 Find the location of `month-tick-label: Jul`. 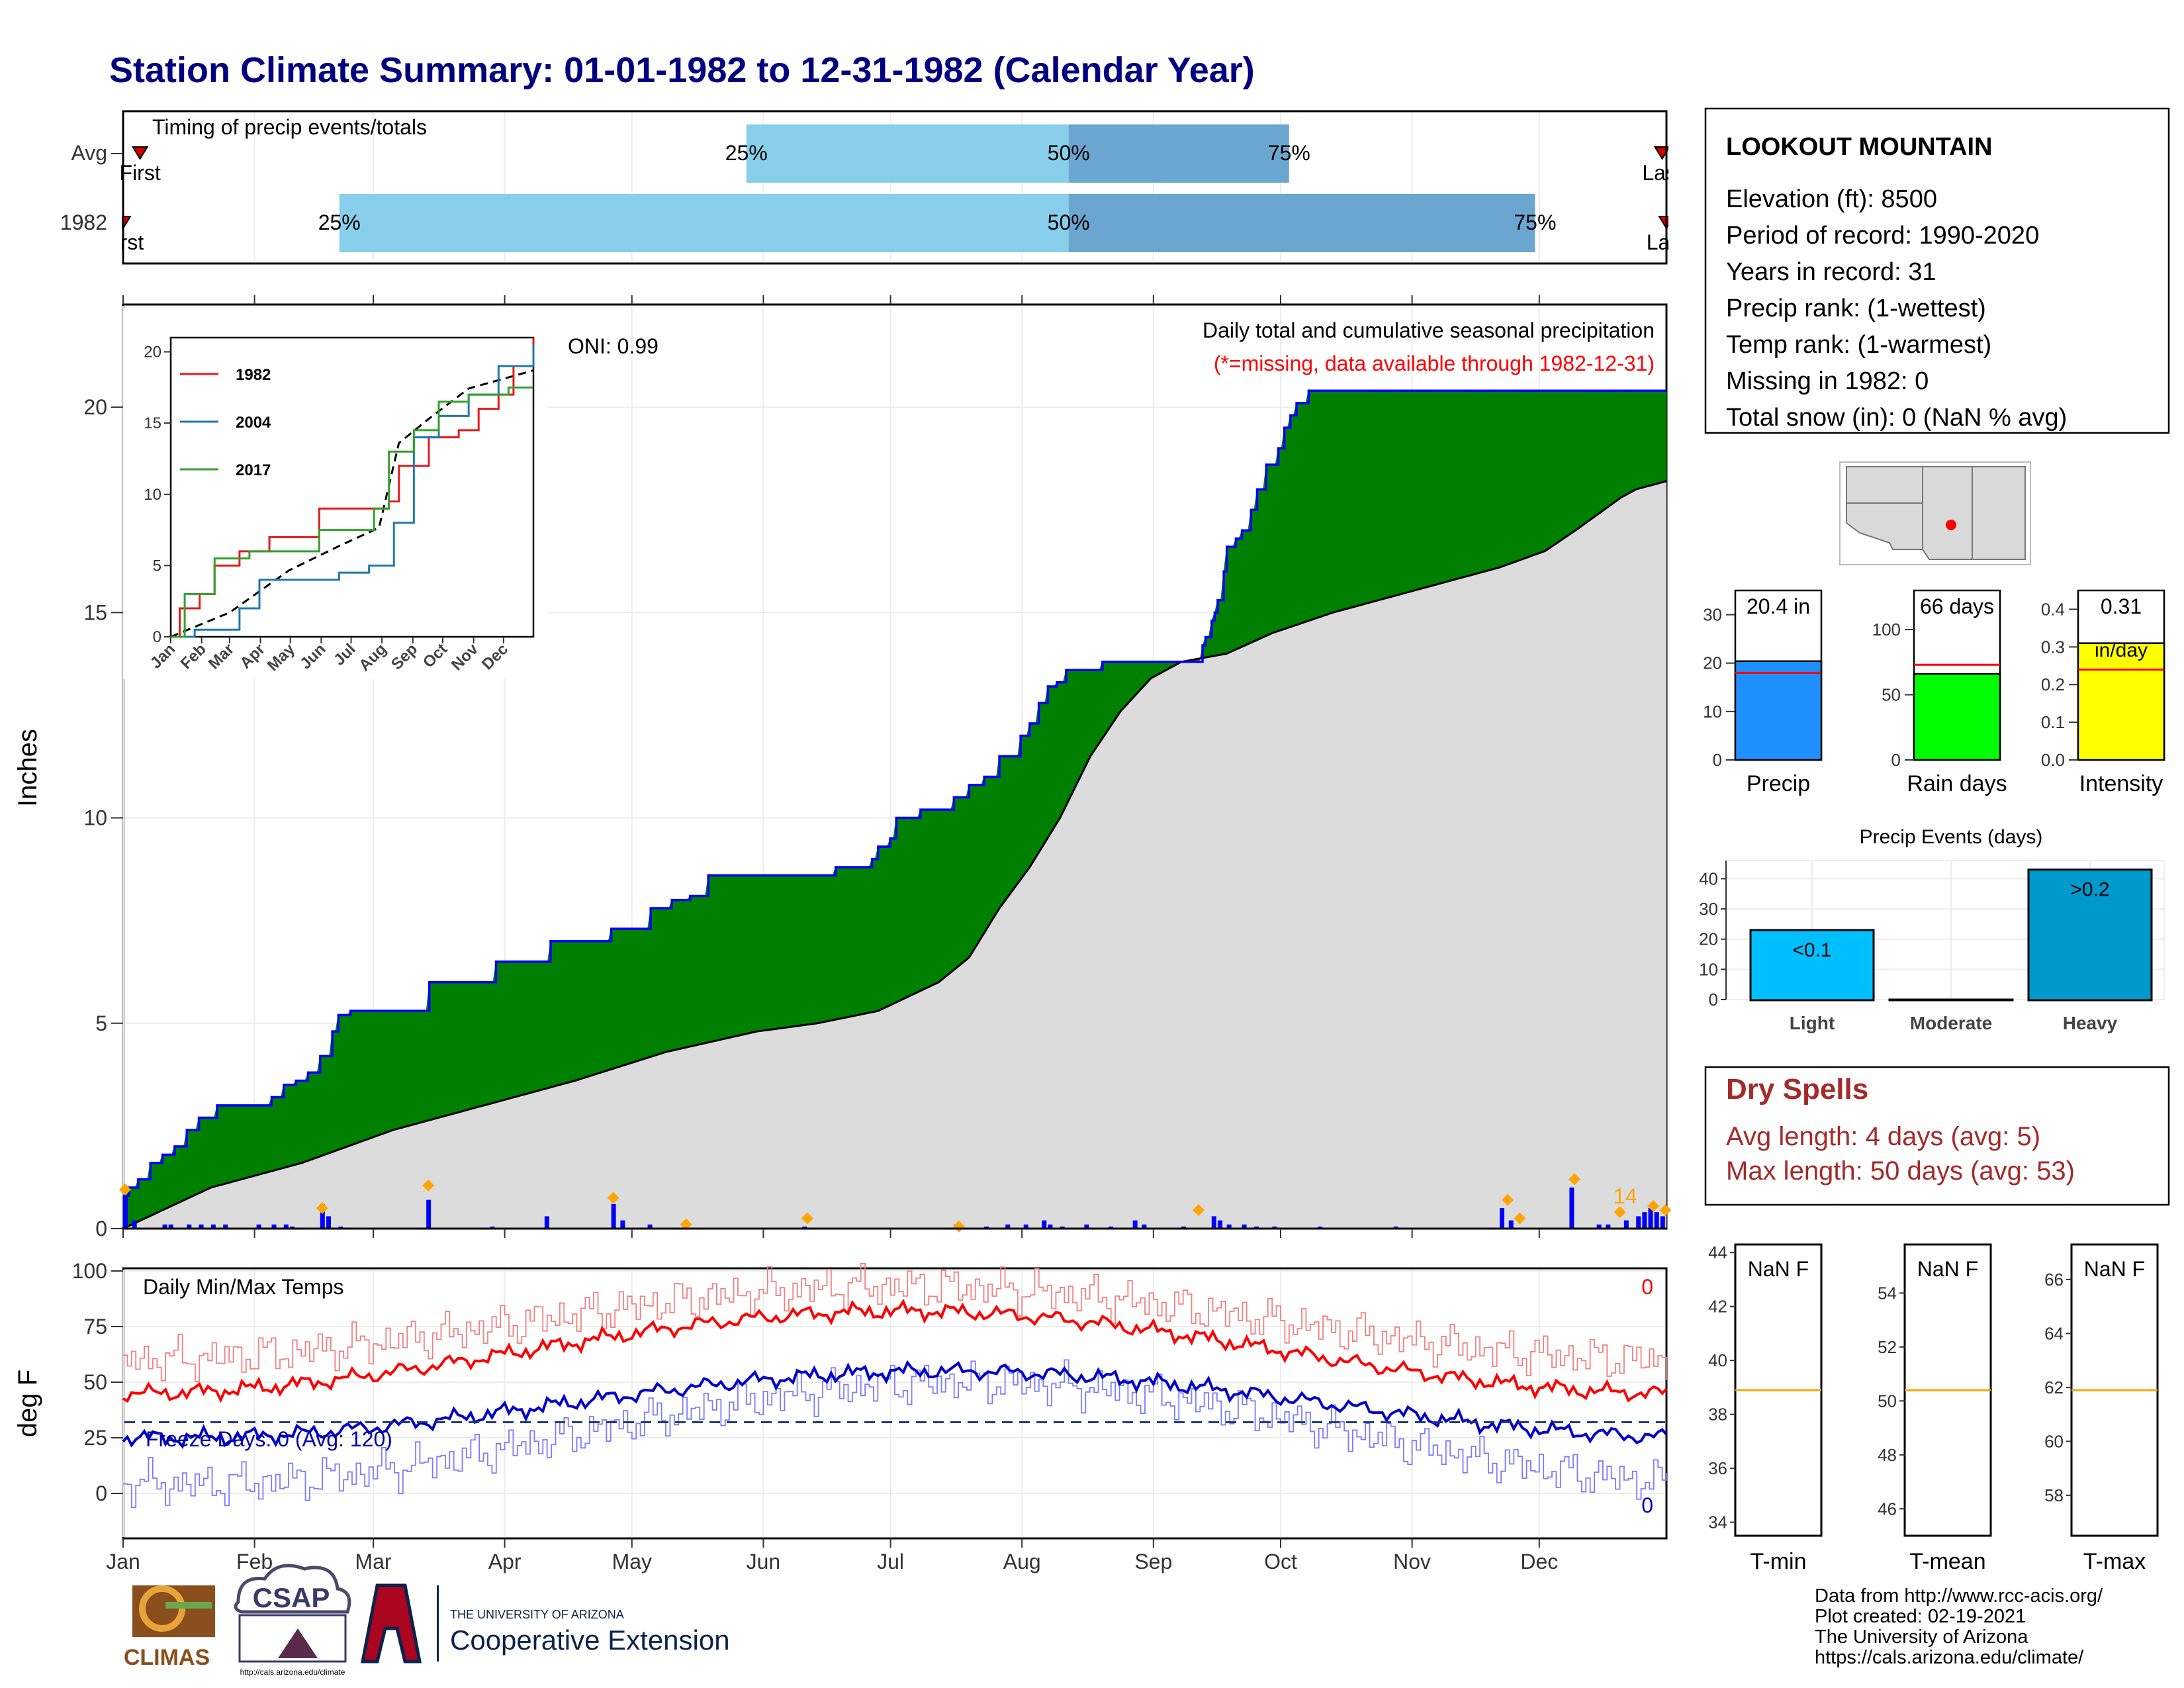

month-tick-label: Jul is located at coordinates (890, 1561).